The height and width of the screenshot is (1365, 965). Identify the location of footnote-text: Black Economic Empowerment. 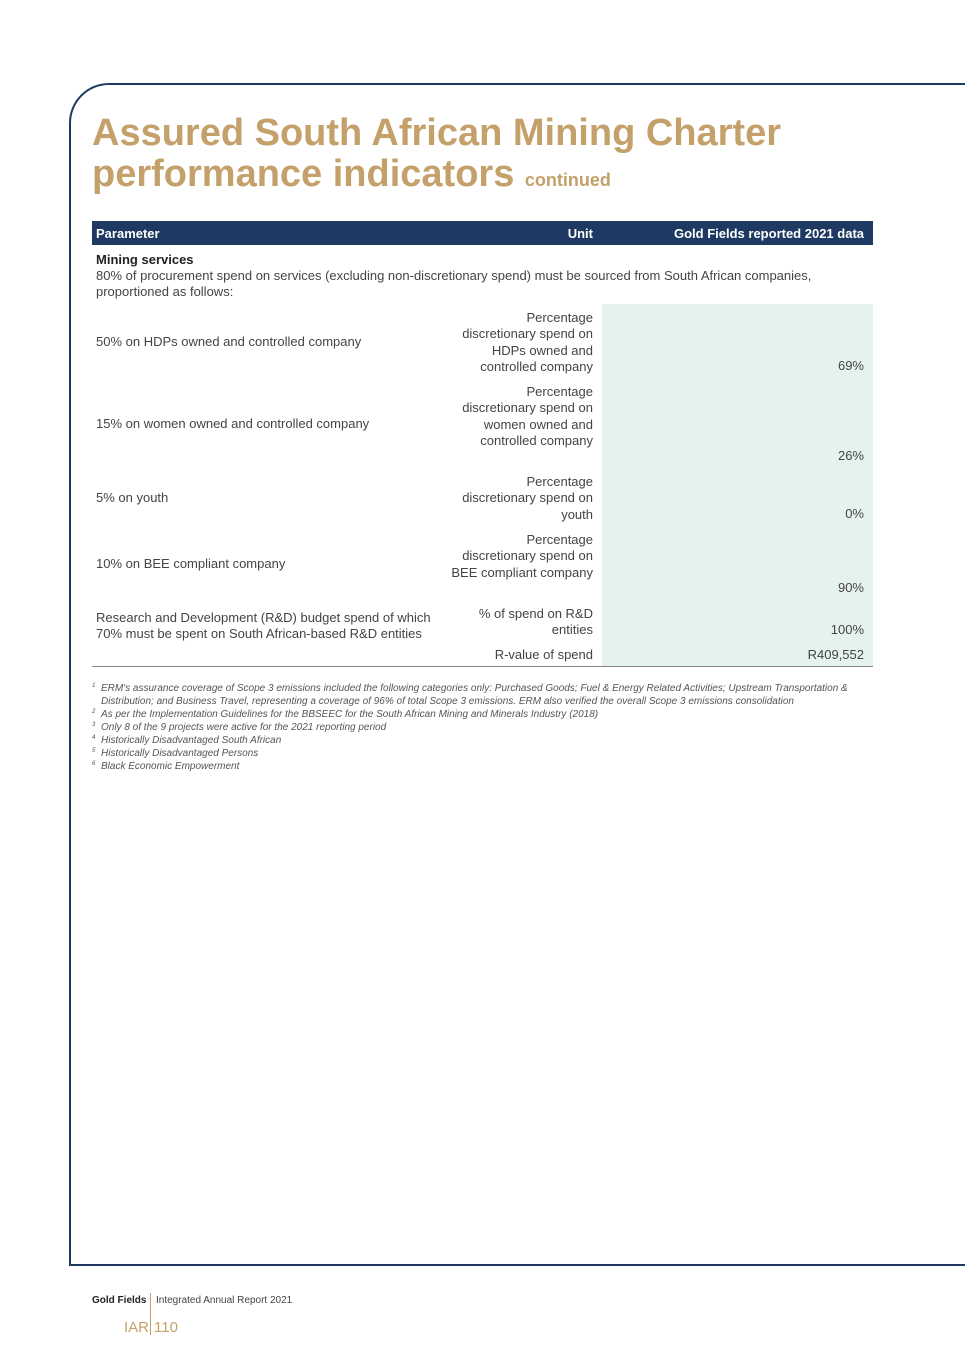
(170, 766).